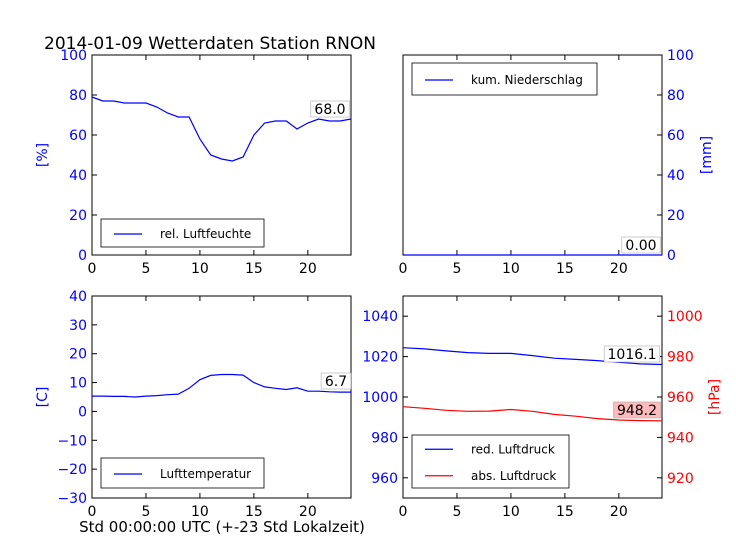 The width and height of the screenshot is (736, 552). Describe the element at coordinates (532, 414) in the screenshot. I see `series-line-abs-luftdruck` at that location.